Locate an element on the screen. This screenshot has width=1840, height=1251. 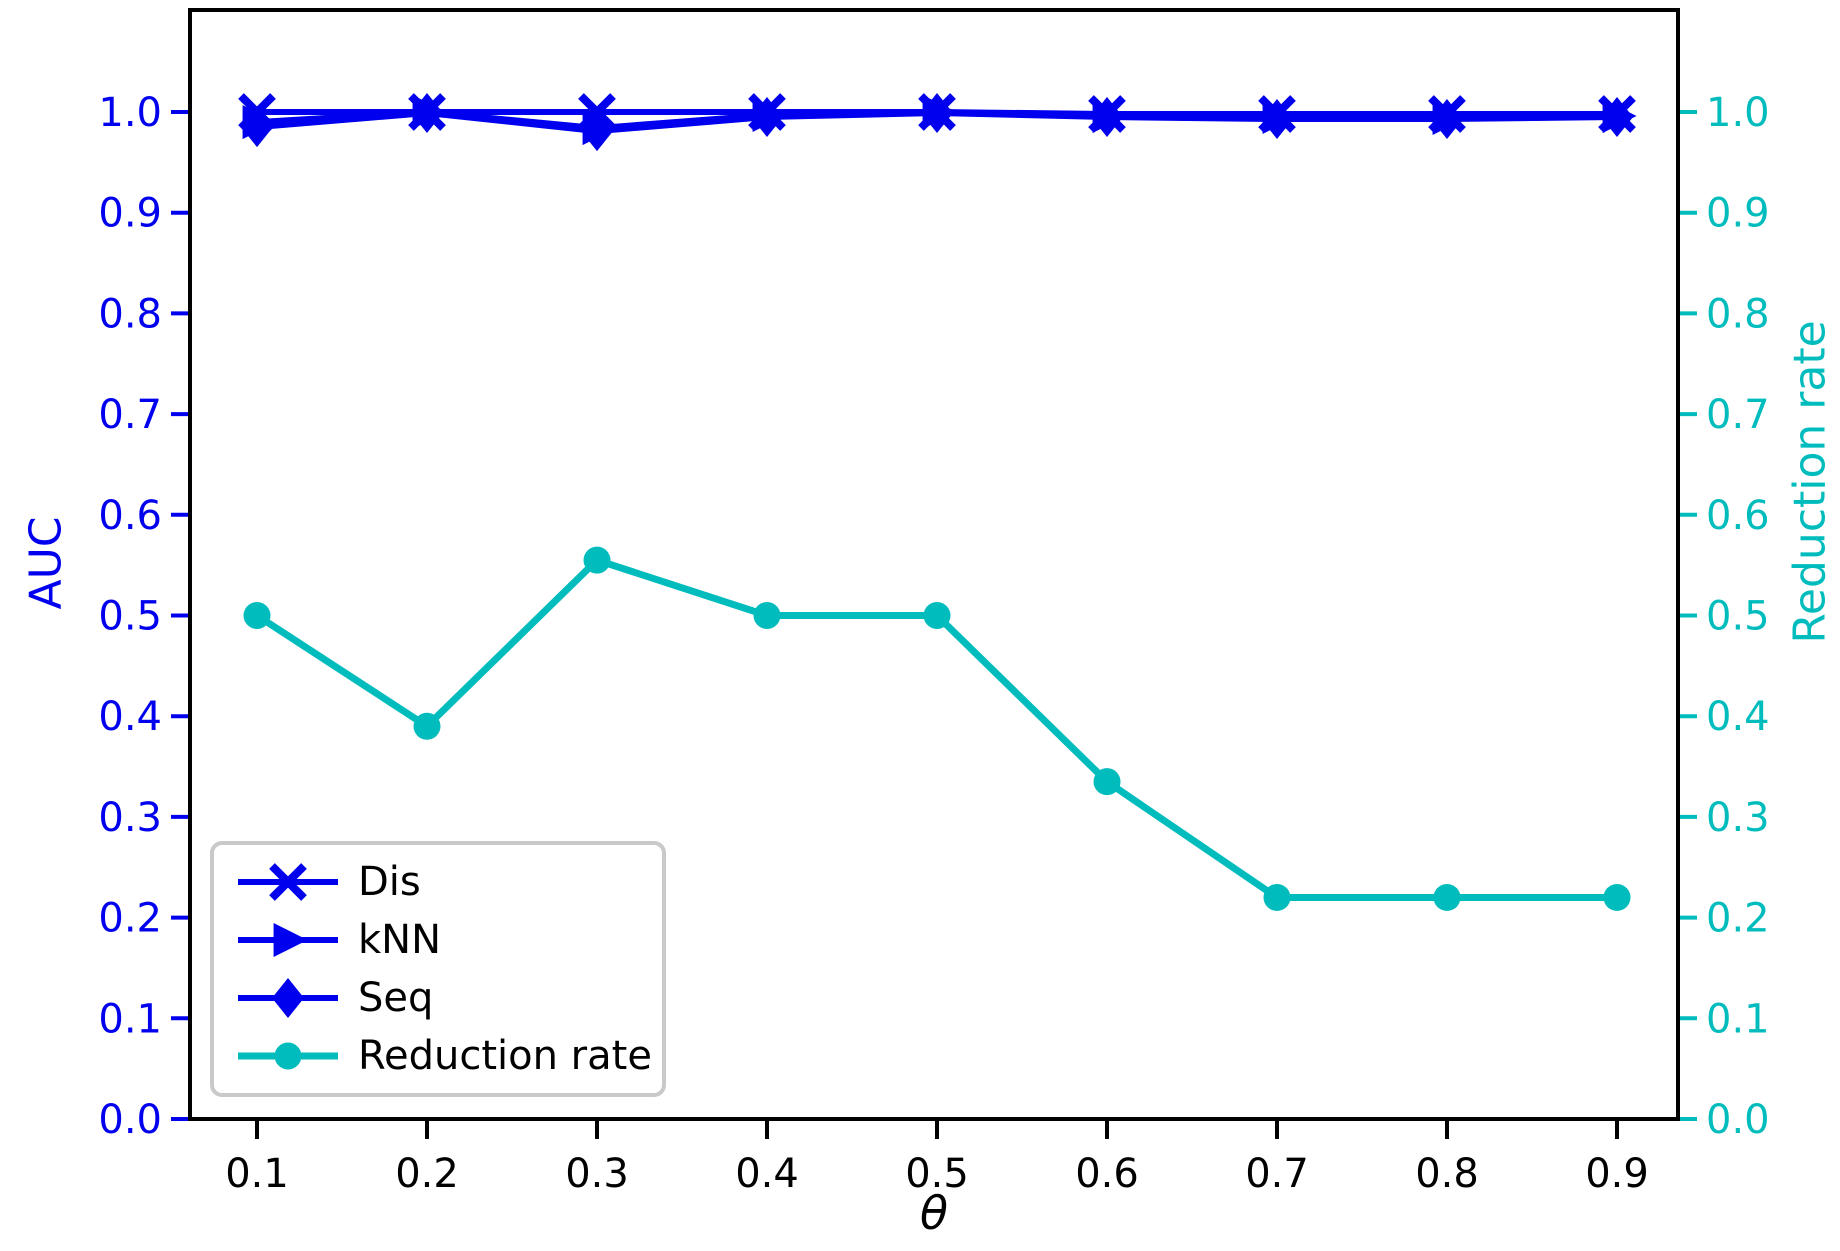
marker-x-icon is located at coordinates (288, 882).